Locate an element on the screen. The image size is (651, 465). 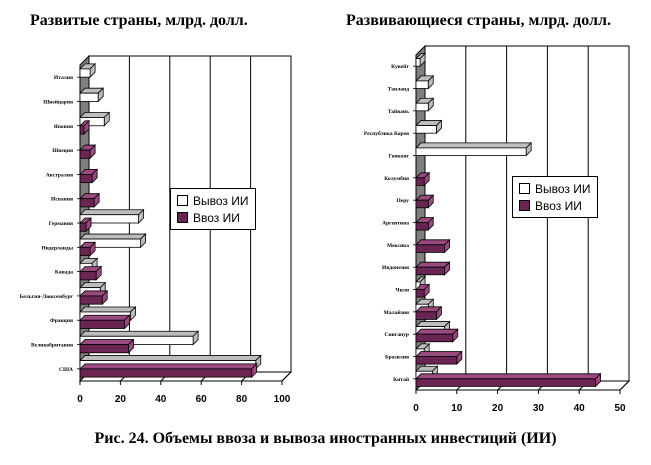
right-category-label: Бразилия is located at coordinates (397, 358).